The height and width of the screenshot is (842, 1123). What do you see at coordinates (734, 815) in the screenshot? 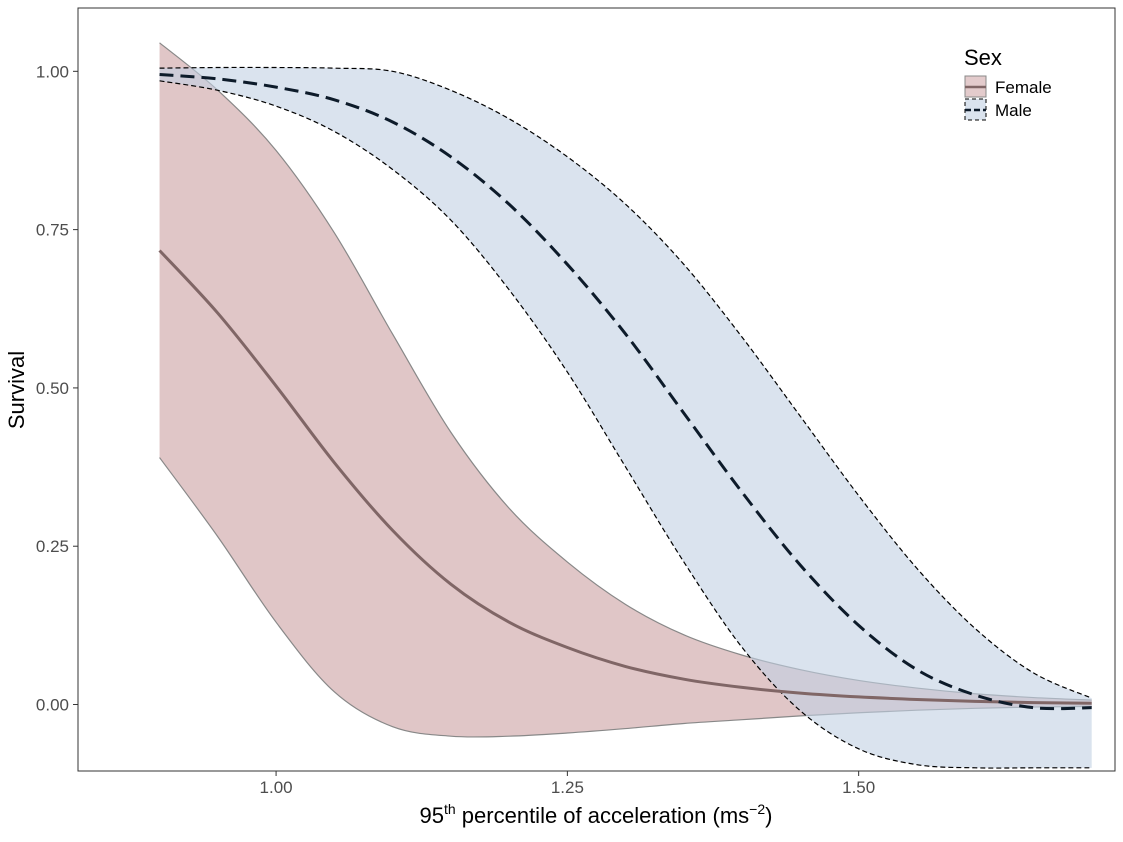
I see `x-title-unit: ms` at bounding box center [734, 815].